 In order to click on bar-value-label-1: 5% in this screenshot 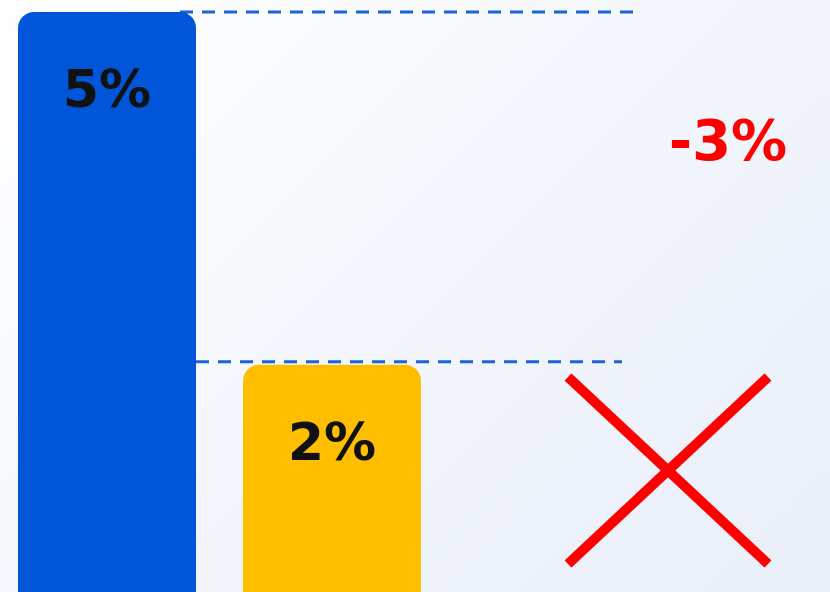, I will do `click(107, 90)`.